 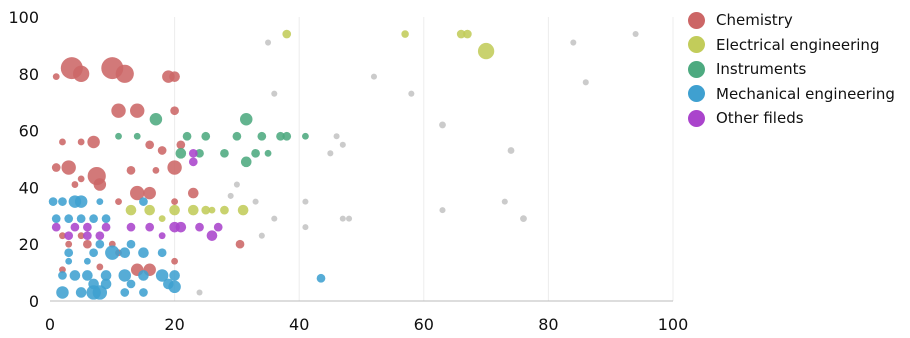 I want to click on x-tick-label: 20, so click(x=174, y=324).